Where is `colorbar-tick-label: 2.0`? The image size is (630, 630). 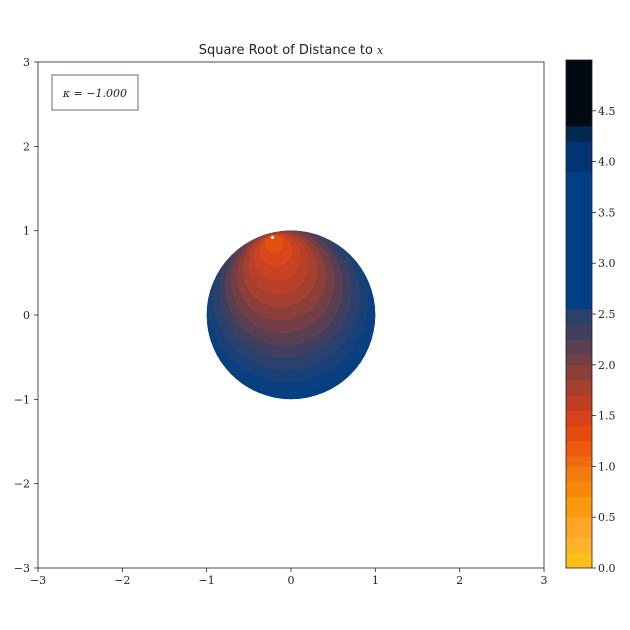 colorbar-tick-label: 2.0 is located at coordinates (607, 365).